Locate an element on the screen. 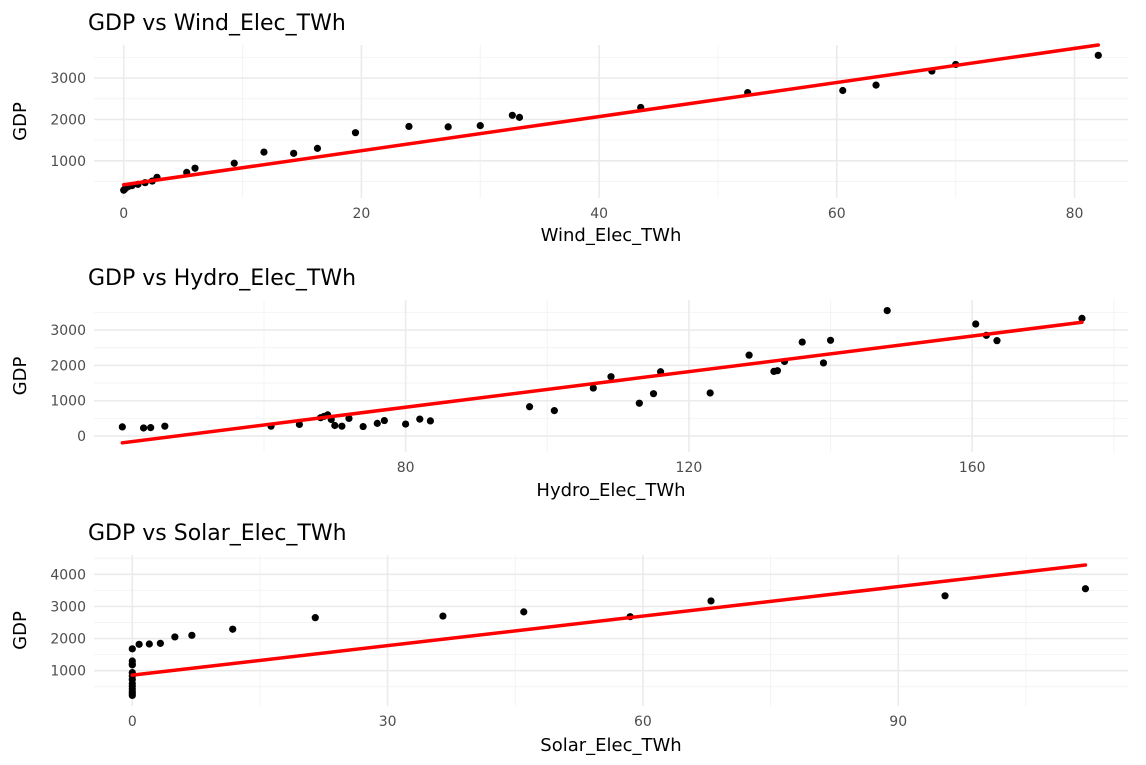  x-axis-title: Solar_Elec_TWh is located at coordinates (610, 745).